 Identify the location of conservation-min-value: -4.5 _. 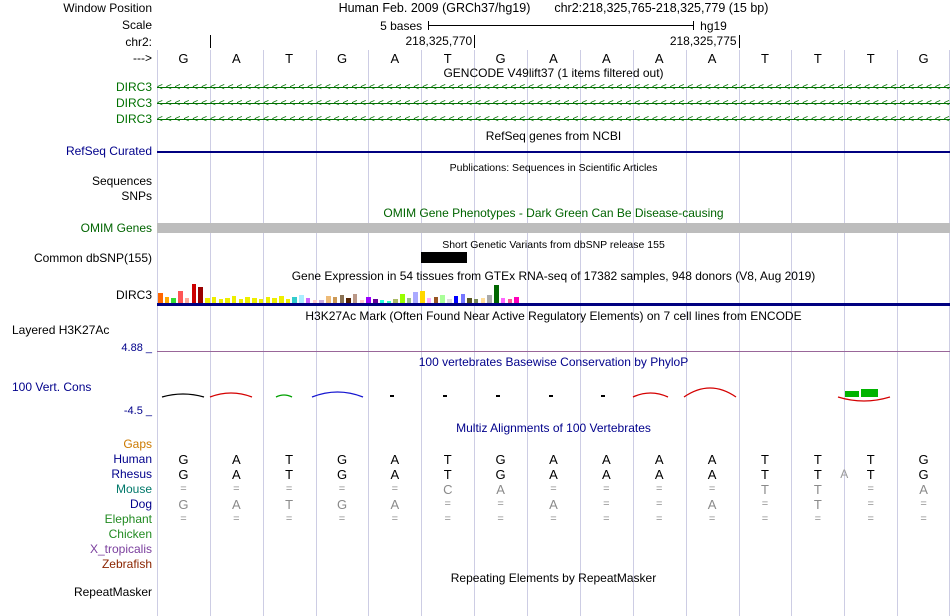
(137, 411).